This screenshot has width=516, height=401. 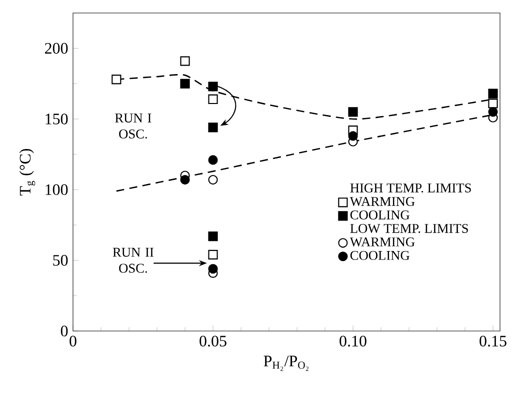 What do you see at coordinates (64, 331) in the screenshot?
I see `y-tick-label: 0` at bounding box center [64, 331].